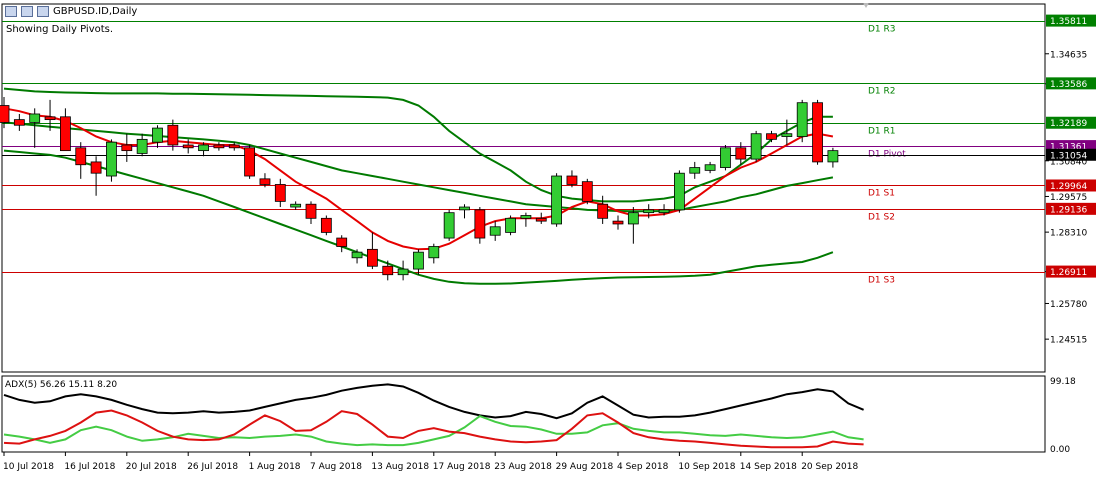  Describe the element at coordinates (151, 467) in the screenshot. I see `time-tick-label: 20 Jul 2018` at that location.